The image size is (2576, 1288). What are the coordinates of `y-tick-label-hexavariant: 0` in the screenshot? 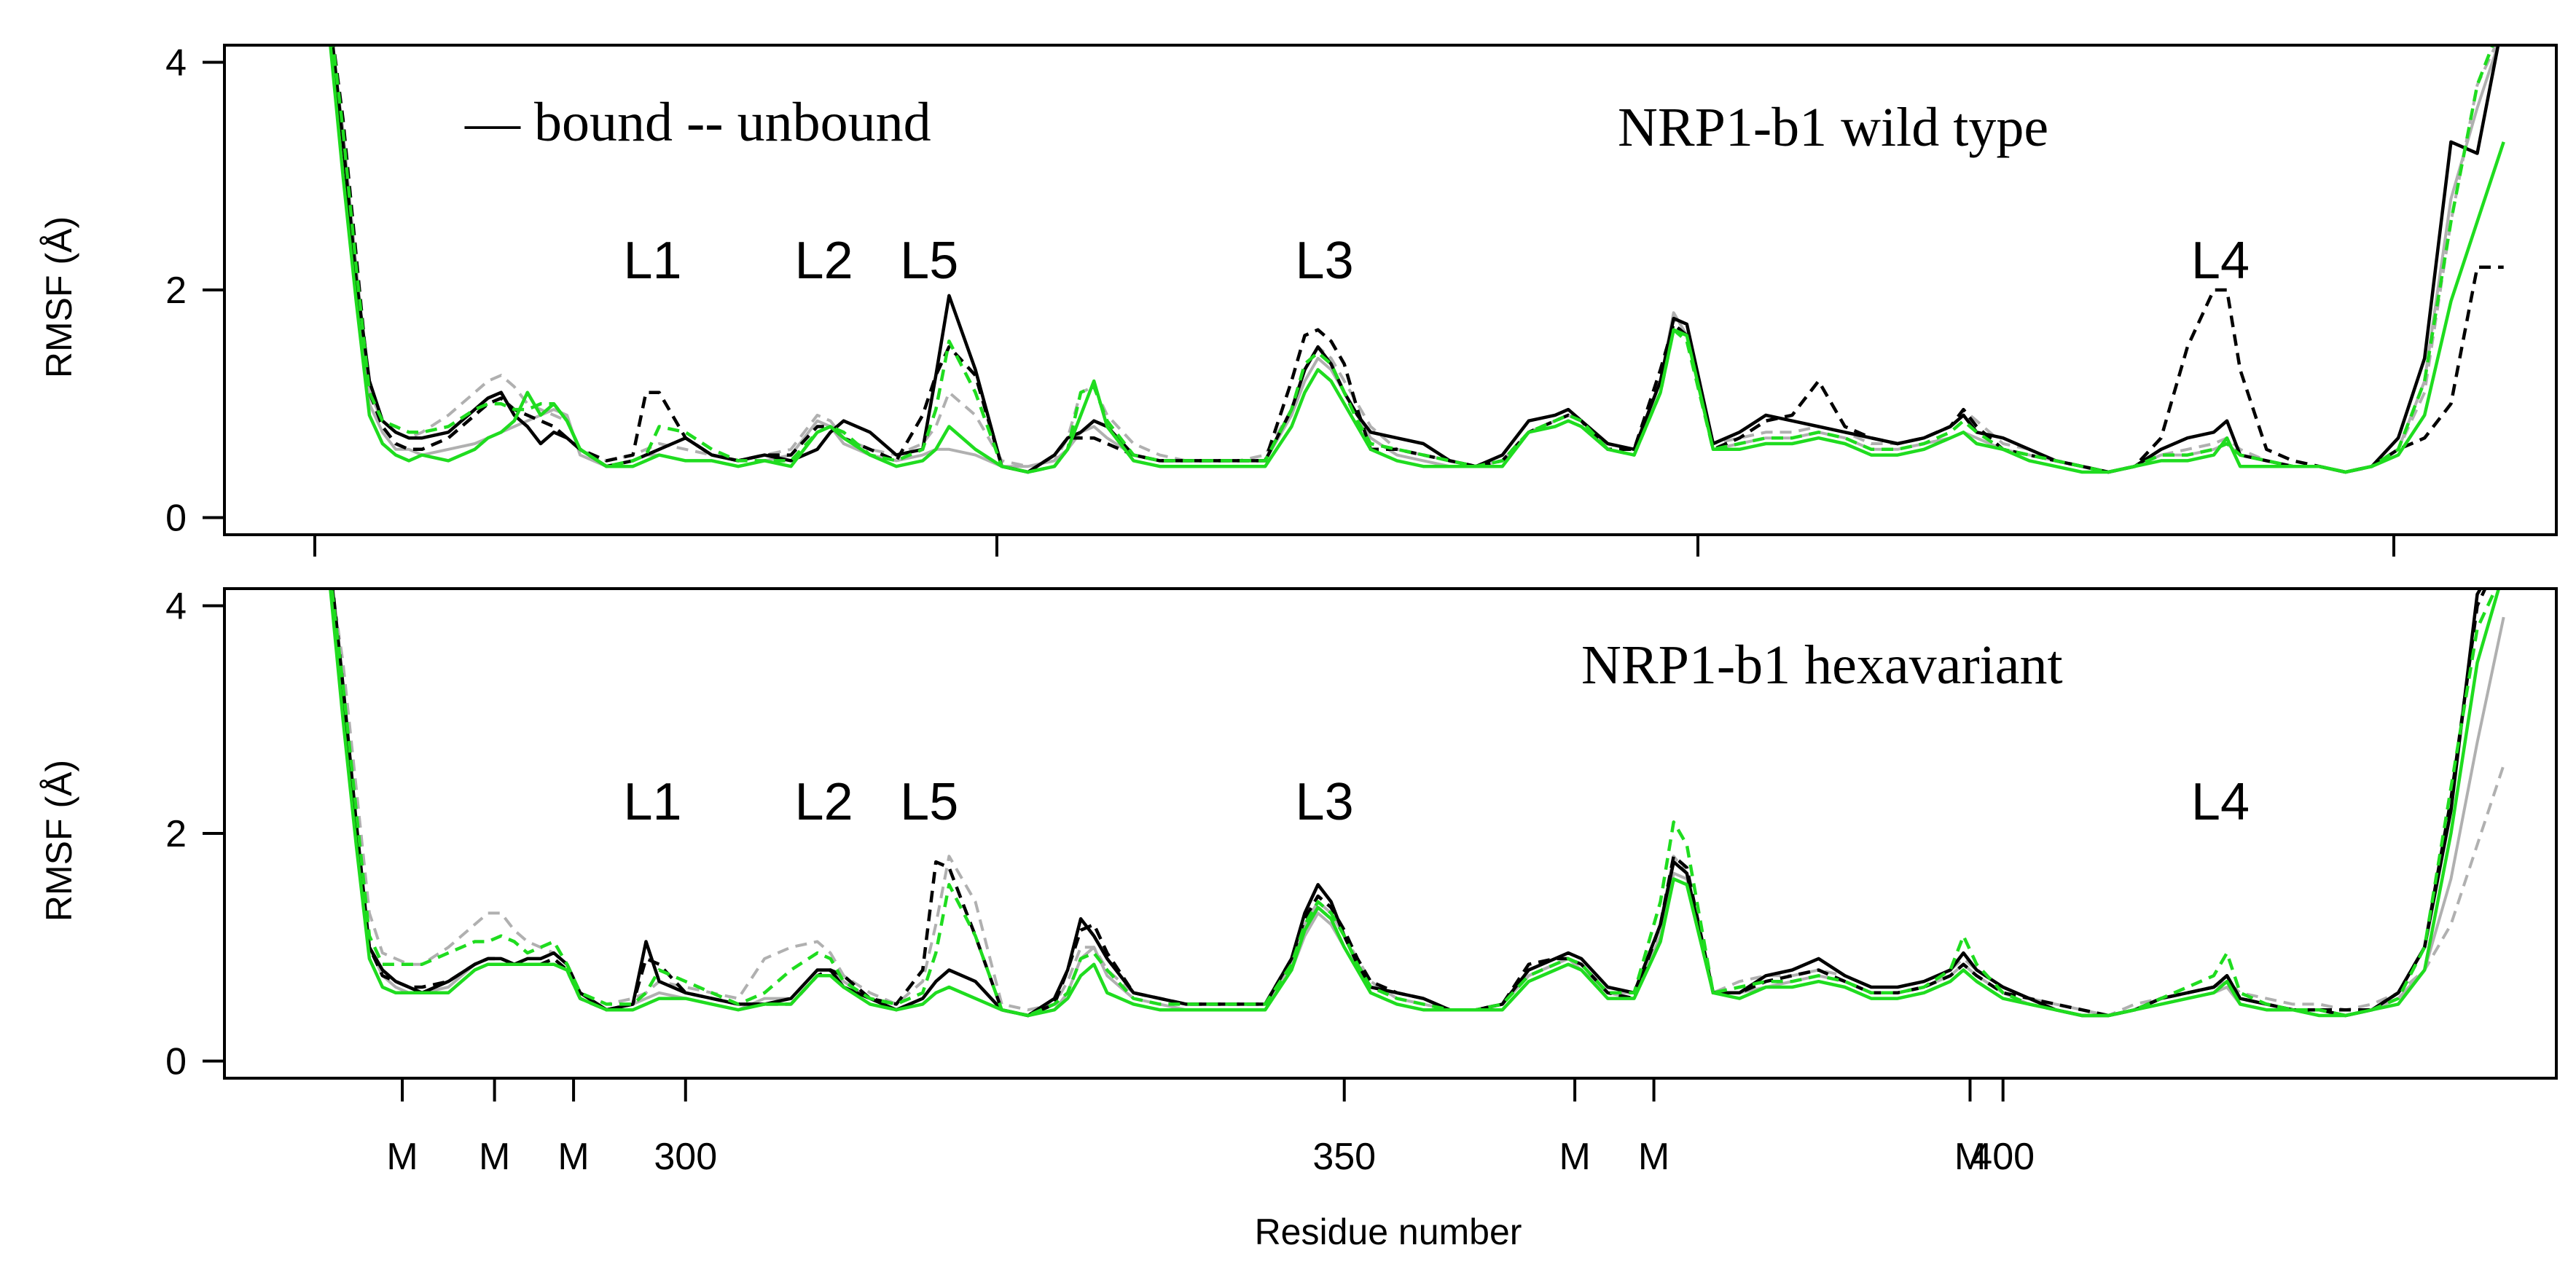 It's located at (176, 1062).